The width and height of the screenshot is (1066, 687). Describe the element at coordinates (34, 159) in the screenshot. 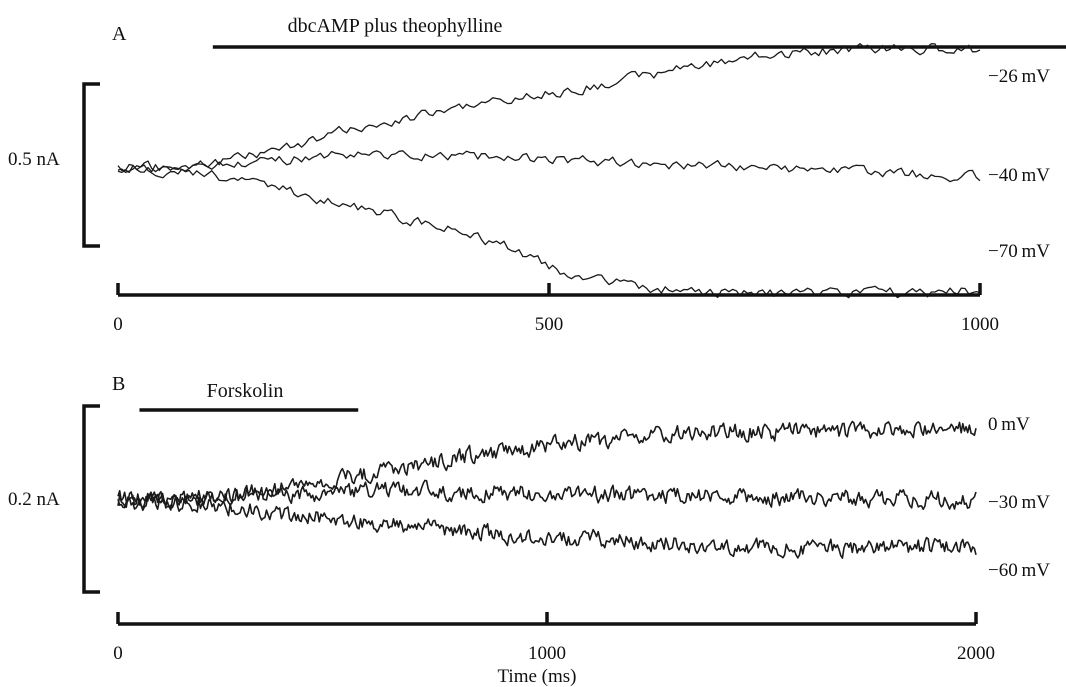

I see `scale-bar-label: 0.5 nA` at that location.